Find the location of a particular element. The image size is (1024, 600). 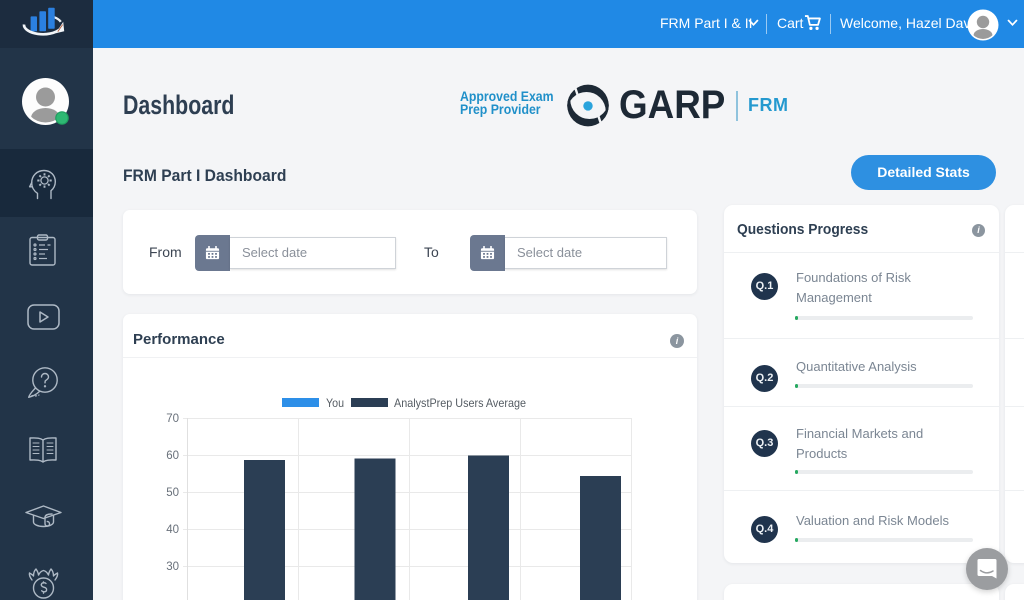

svg-text: 70 is located at coordinates (172, 419).